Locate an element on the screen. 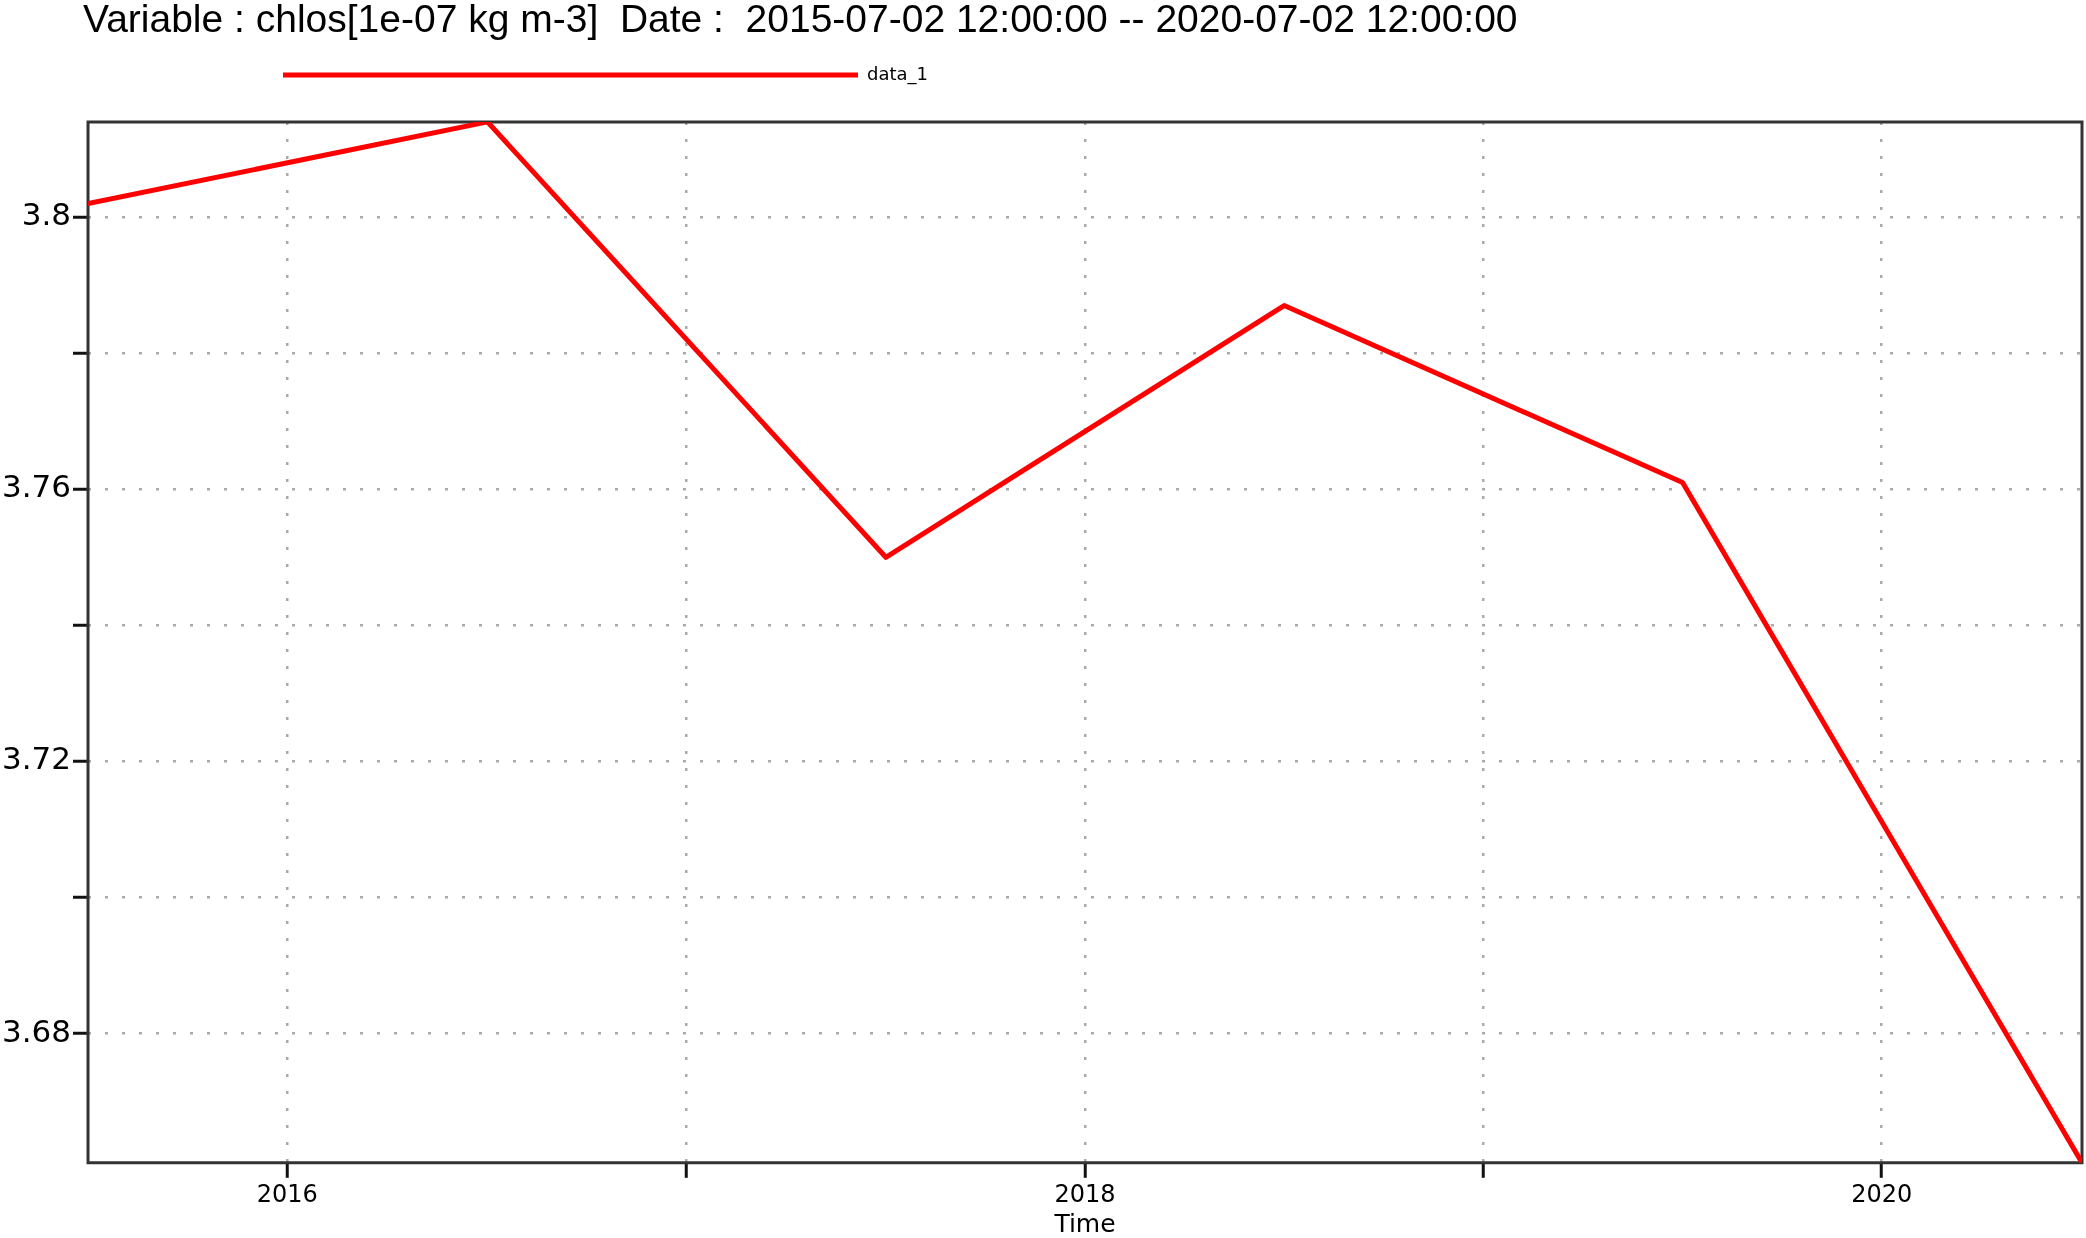 The height and width of the screenshot is (1238, 2086). x-tick-label: 2020 is located at coordinates (1882, 1193).